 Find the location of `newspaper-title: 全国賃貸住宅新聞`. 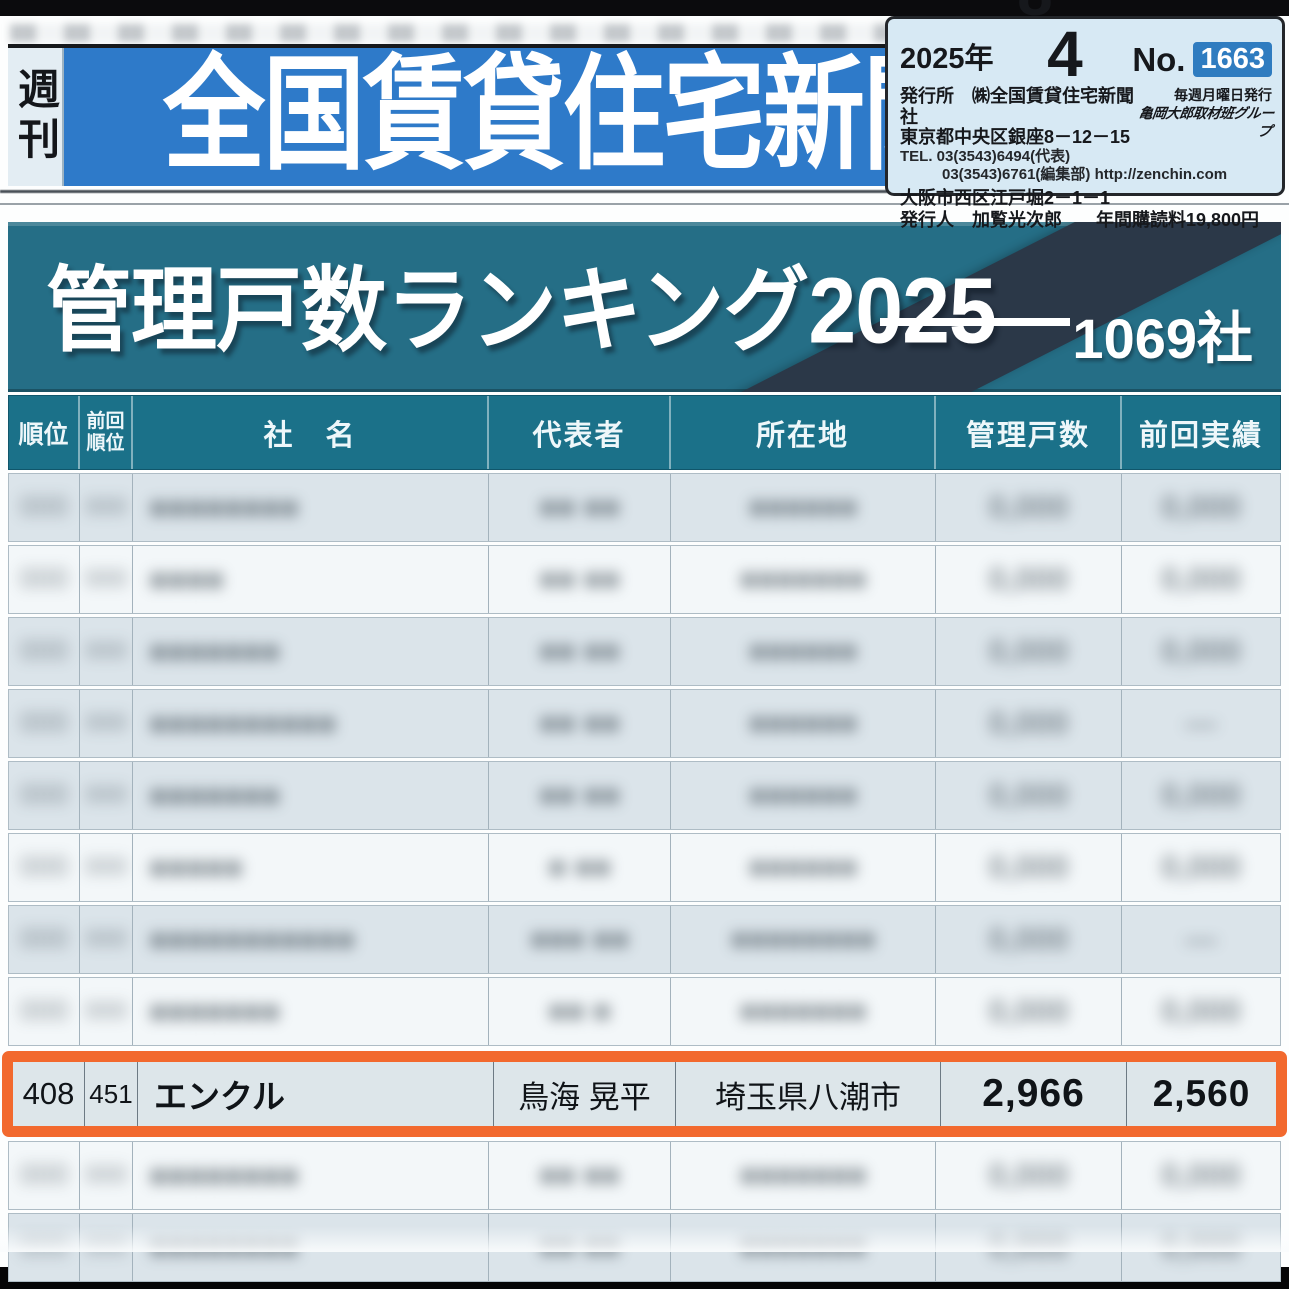

newspaper-title: 全国賃貸住宅新聞 is located at coordinates (564, 117).